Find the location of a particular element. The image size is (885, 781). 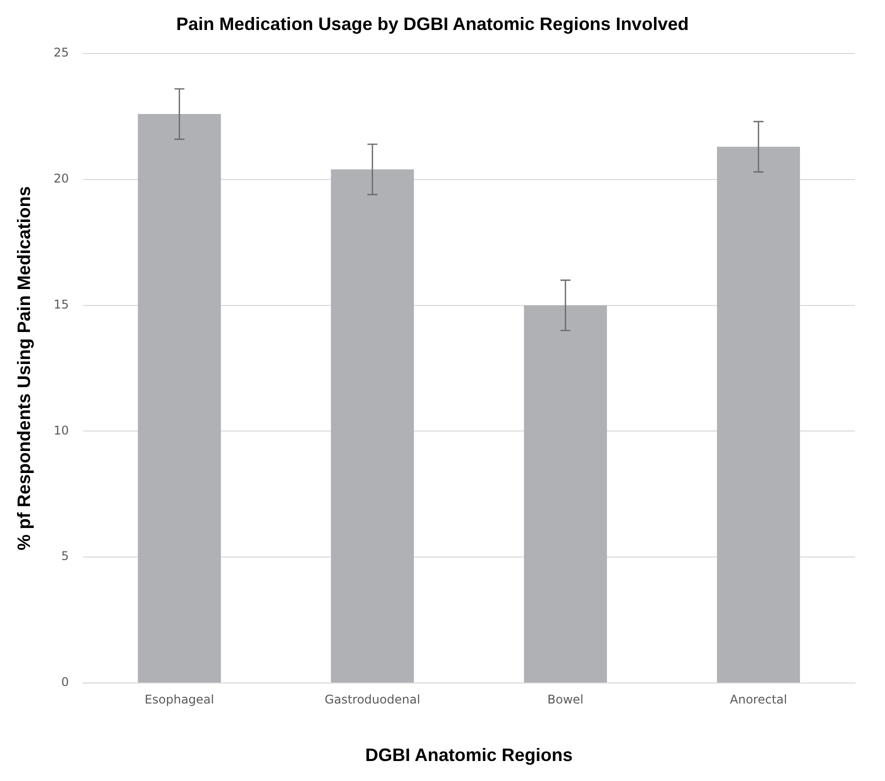

y-tick-label: 15 is located at coordinates (61, 304).